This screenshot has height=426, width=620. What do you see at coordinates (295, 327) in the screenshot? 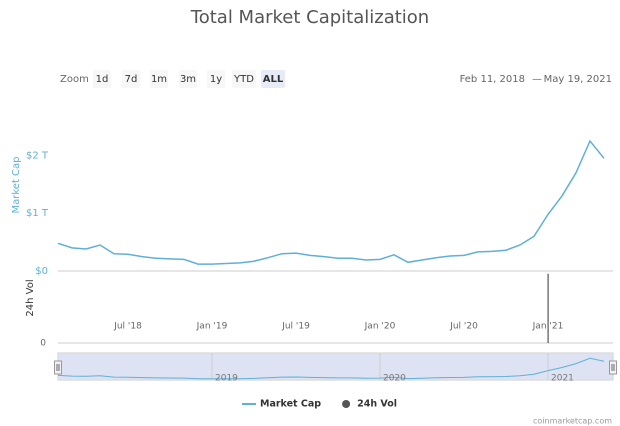
I see `x-tick-label: Jul '19` at bounding box center [295, 327].